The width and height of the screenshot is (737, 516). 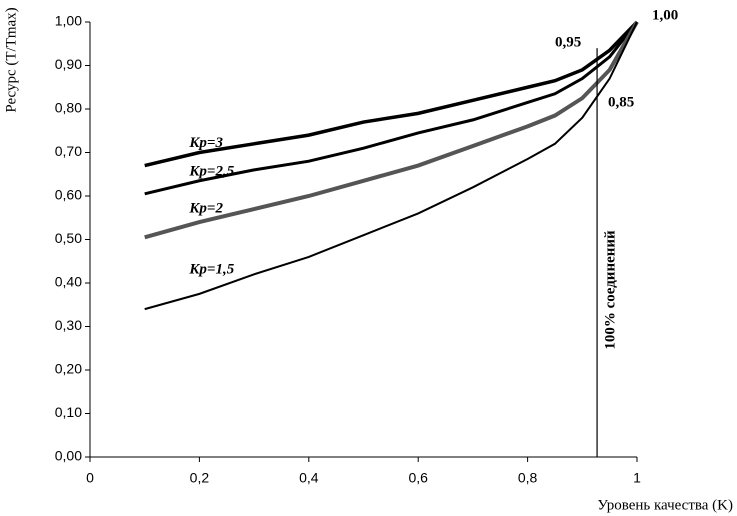 I want to click on y-tick-label: 0,40, so click(x=68, y=282).